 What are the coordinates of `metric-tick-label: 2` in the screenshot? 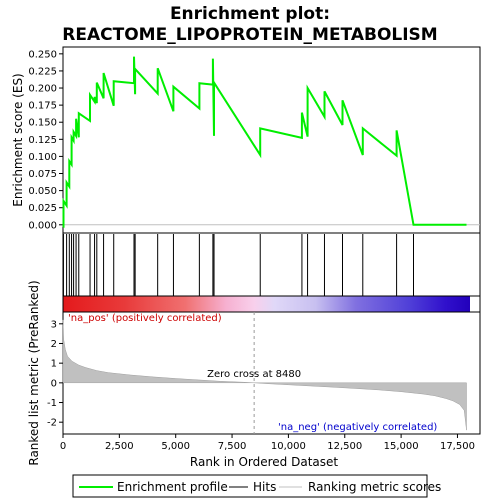 It's located at (54, 344).